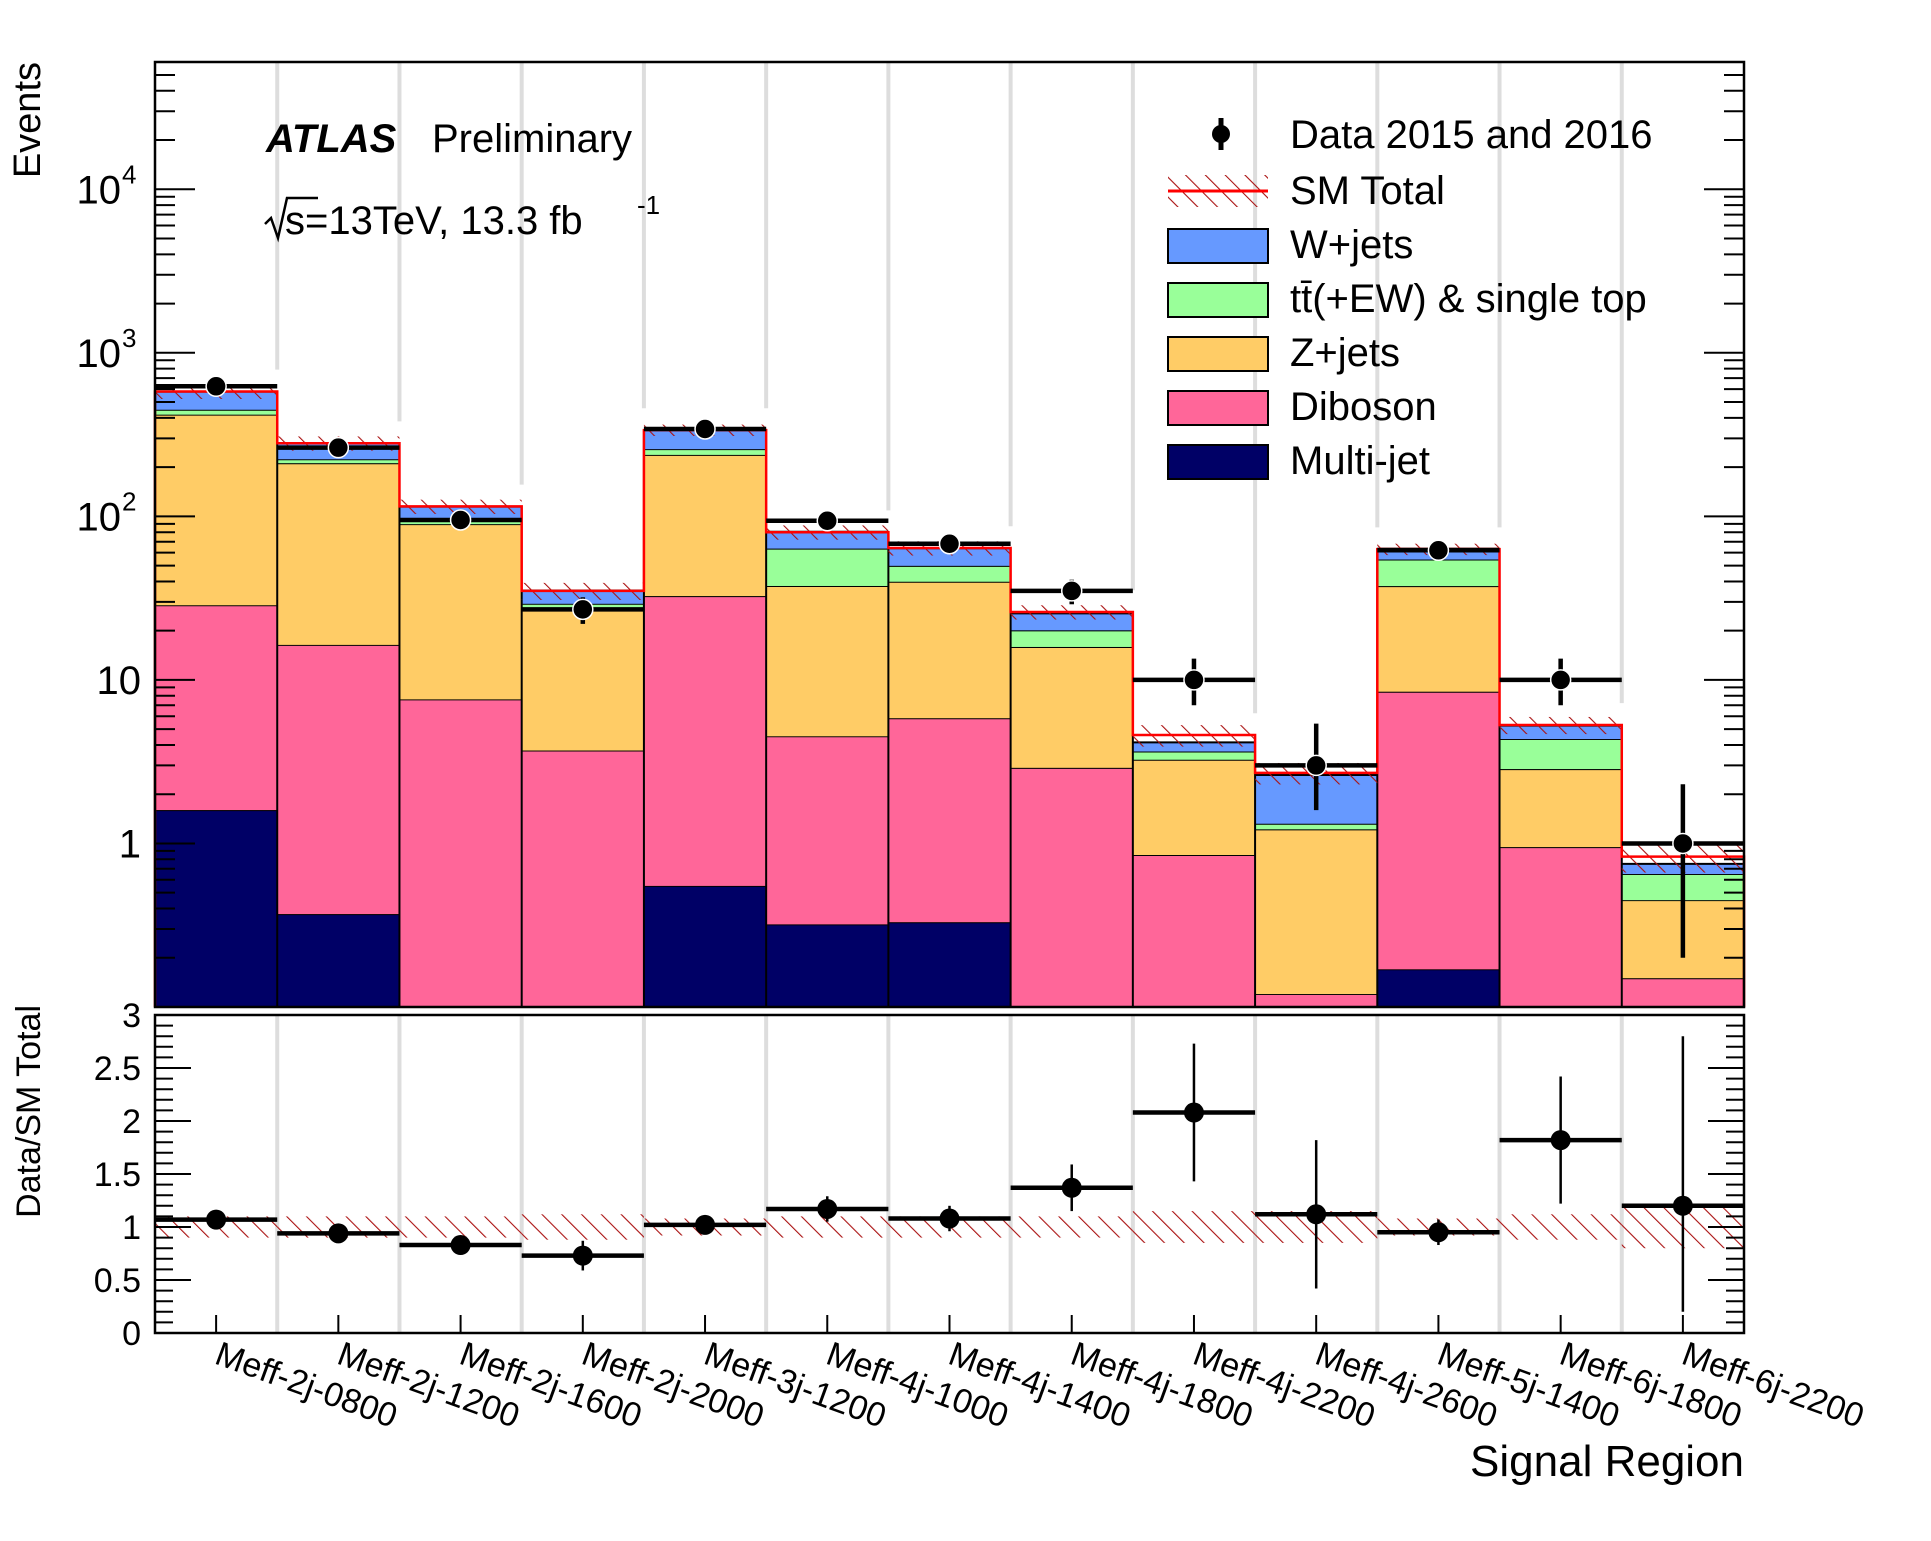 The width and height of the screenshot is (1931, 1541). I want to click on legend-label-zjets: Z+jets, so click(1345, 353).